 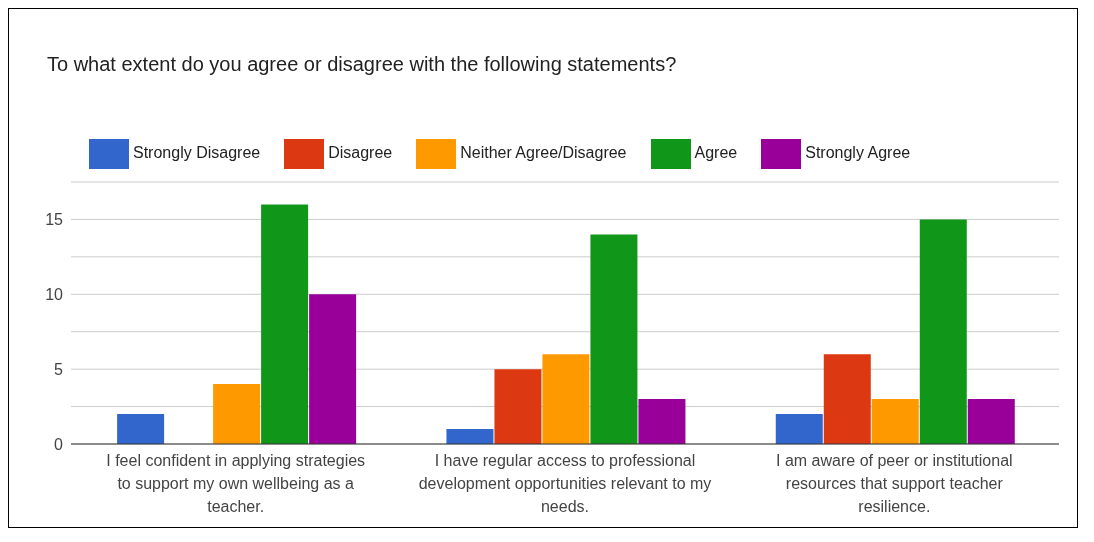 What do you see at coordinates (236, 483) in the screenshot?
I see `x-tick-label: I feel confident in applying strategies to support my own wellbeing as a teacher.` at bounding box center [236, 483].